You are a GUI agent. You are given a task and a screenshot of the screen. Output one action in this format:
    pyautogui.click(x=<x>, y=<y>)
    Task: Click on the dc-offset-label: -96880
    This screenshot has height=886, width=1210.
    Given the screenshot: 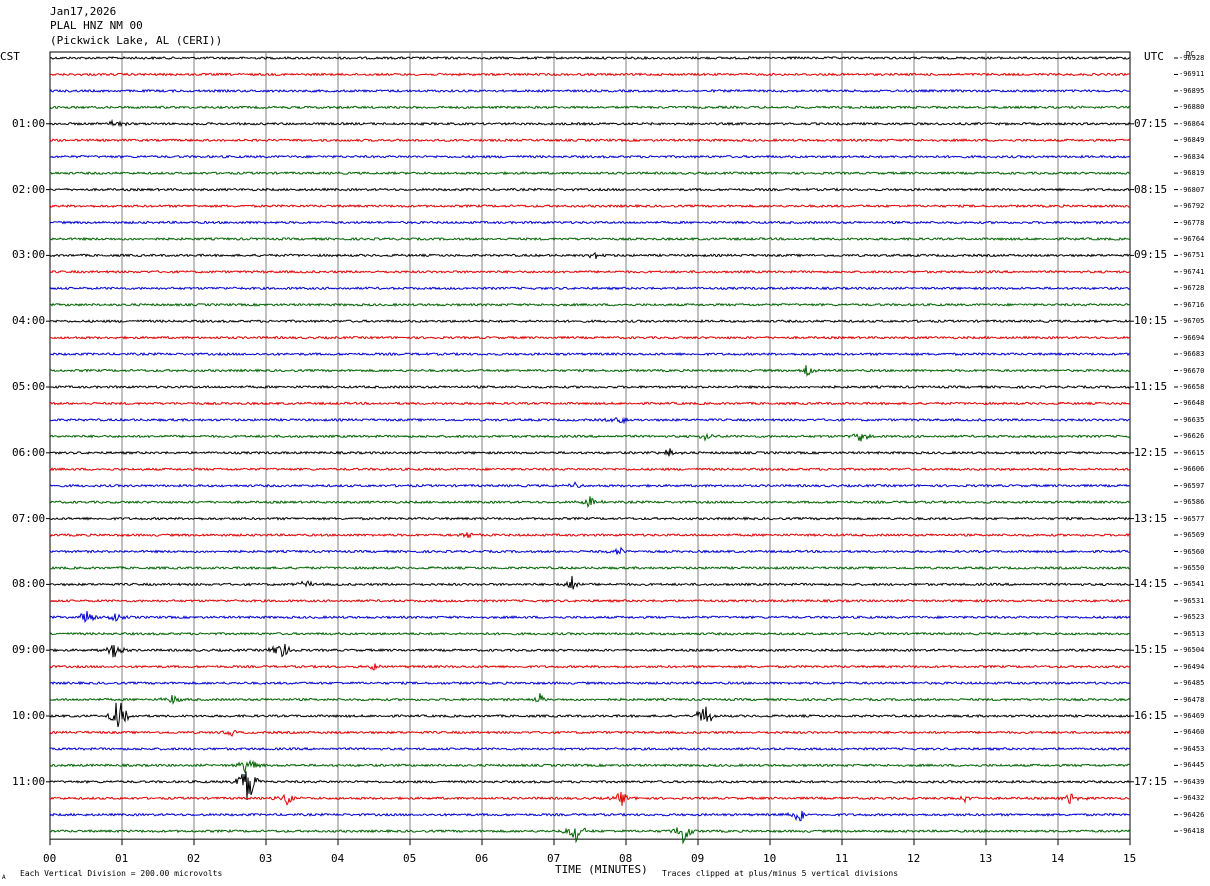 What is the action you would take?
    pyautogui.click(x=1192, y=107)
    